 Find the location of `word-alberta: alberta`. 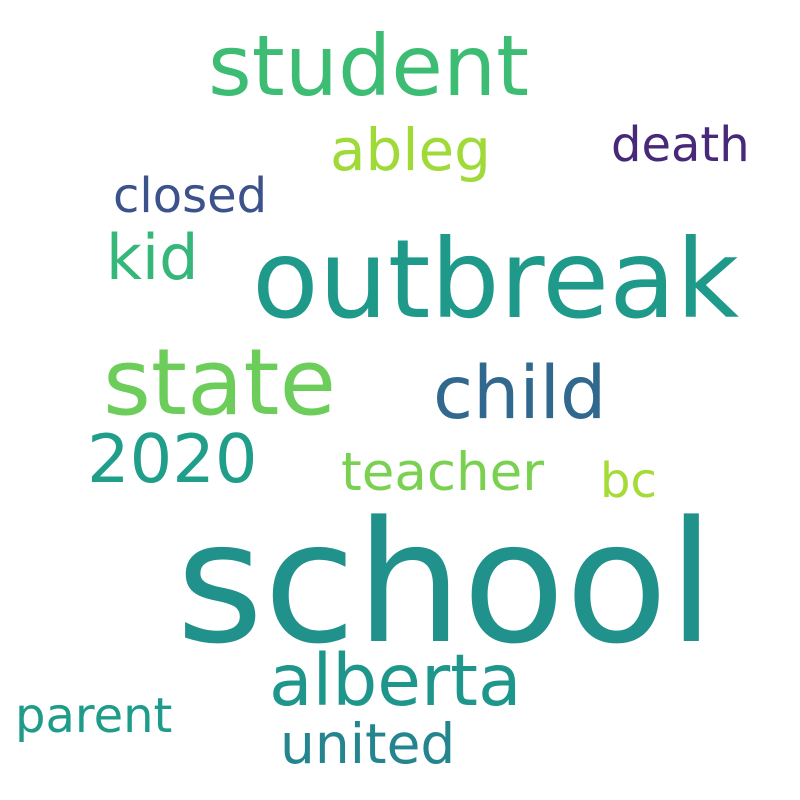

word-alberta: alberta is located at coordinates (395, 680).